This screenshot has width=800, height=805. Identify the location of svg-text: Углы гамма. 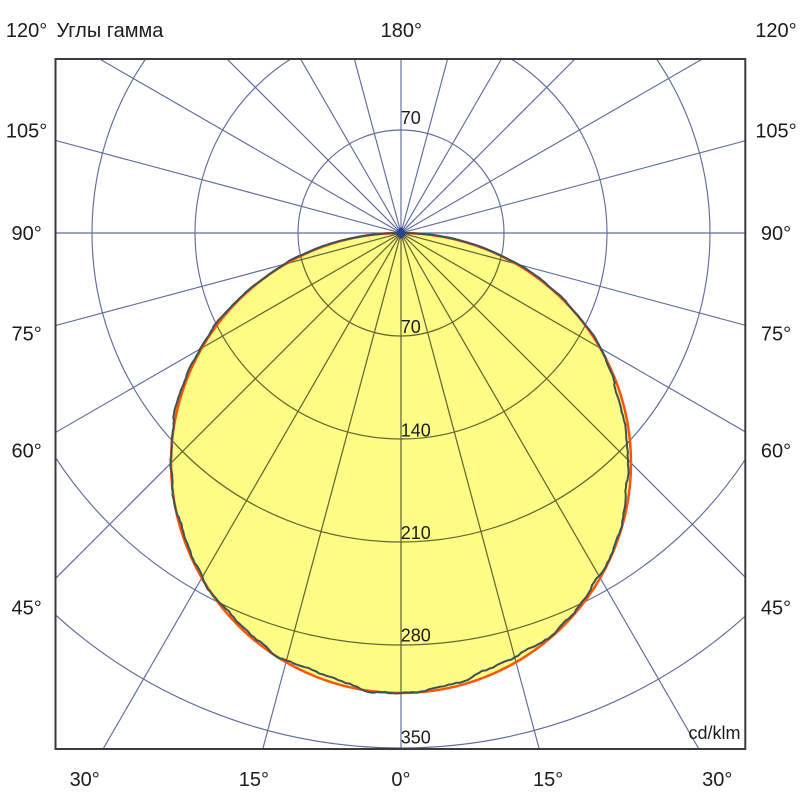
(111, 31).